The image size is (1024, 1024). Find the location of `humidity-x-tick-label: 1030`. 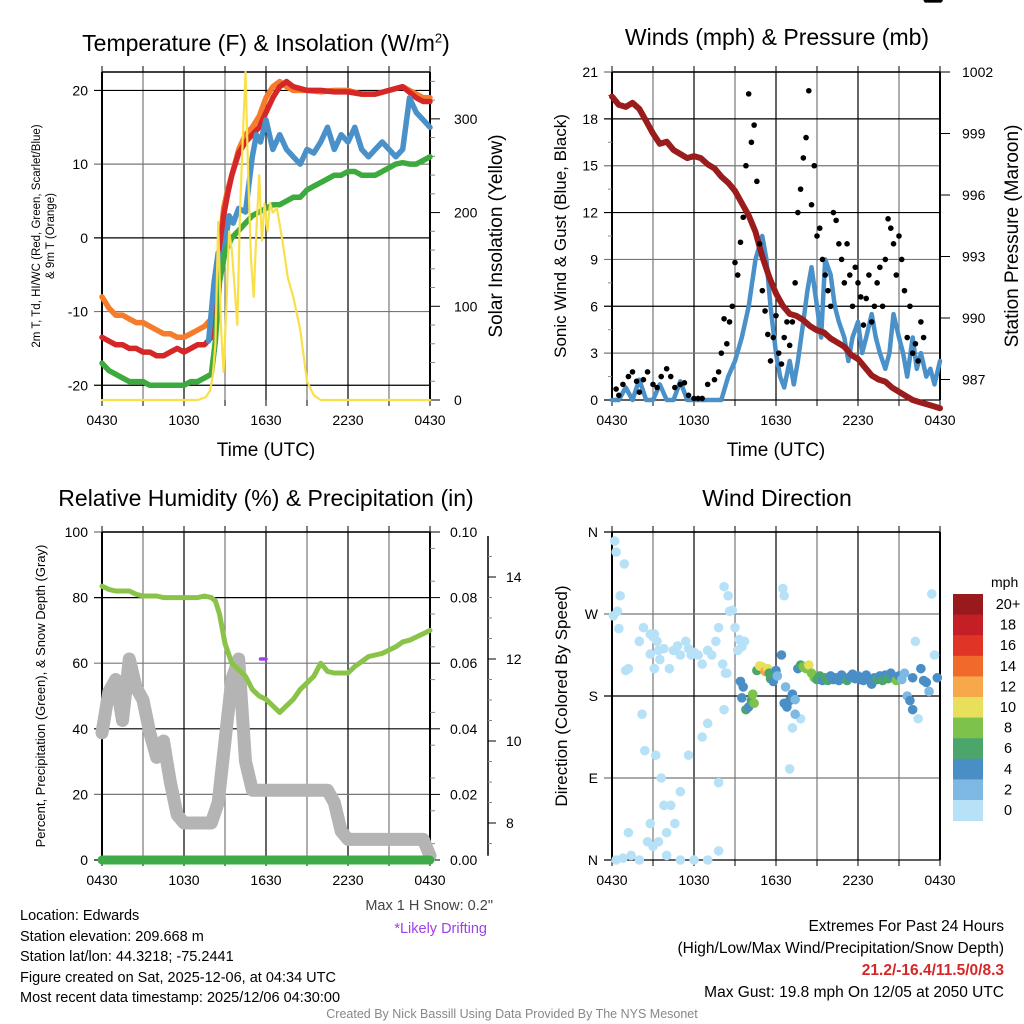

humidity-x-tick-label: 1030 is located at coordinates (183, 880).